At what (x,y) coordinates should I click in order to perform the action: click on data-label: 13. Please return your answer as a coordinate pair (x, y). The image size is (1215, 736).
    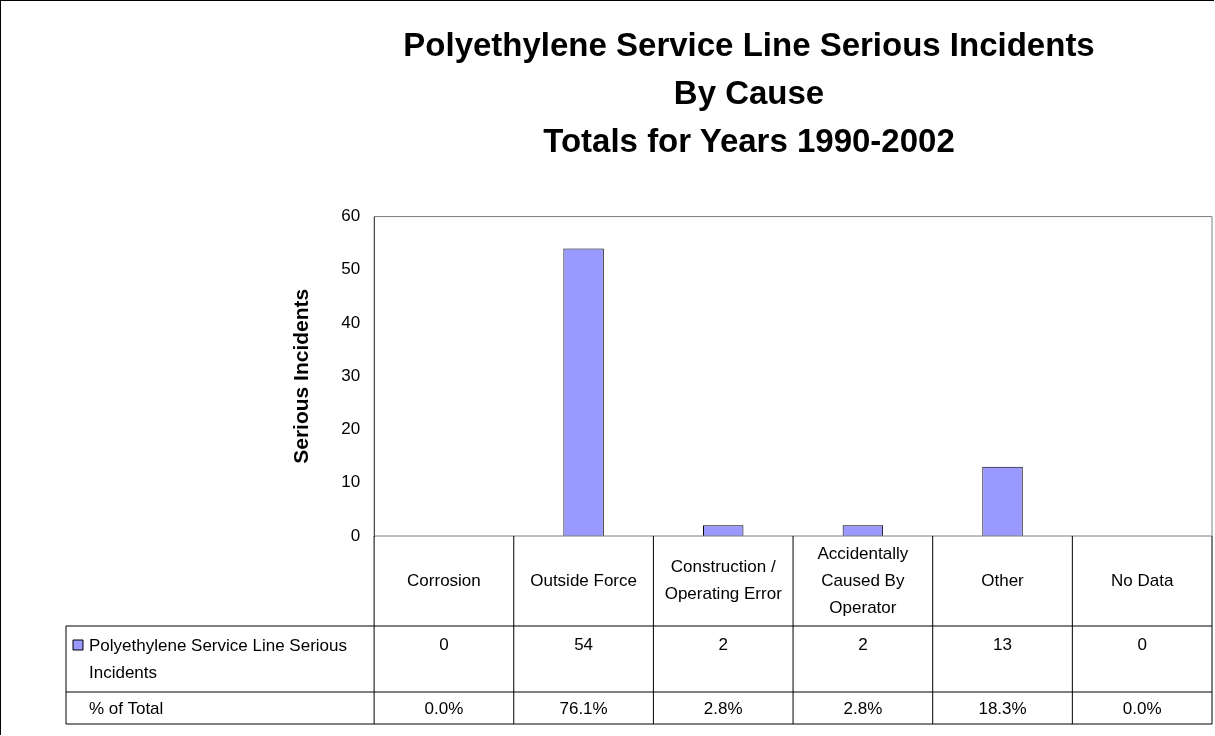
    Looking at the image, I should click on (1002, 644).